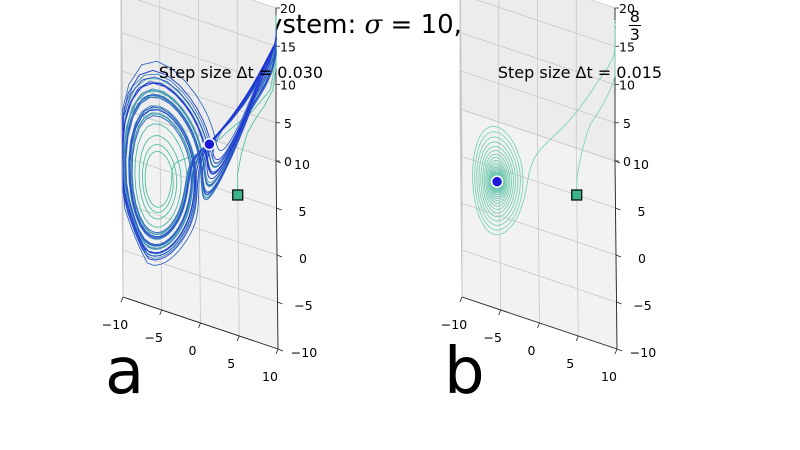 This screenshot has width=800, height=450. Describe the element at coordinates (303, 258) in the screenshot. I see `y-tick-label: 0` at that location.